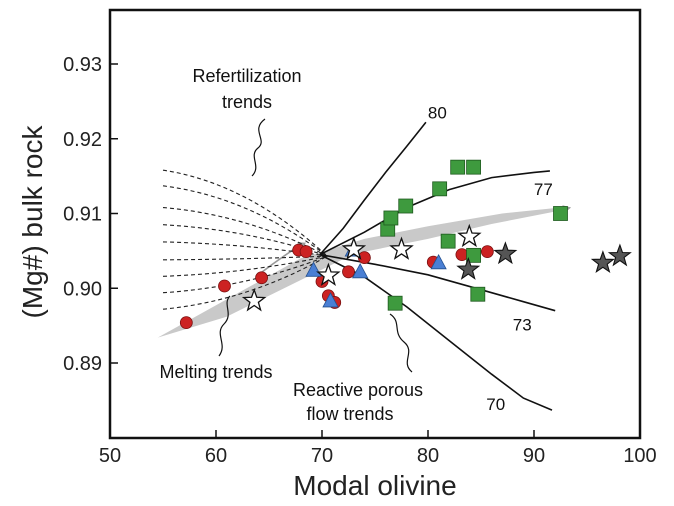  What do you see at coordinates (215, 372) in the screenshot?
I see `melting-label: Melting trends` at bounding box center [215, 372].